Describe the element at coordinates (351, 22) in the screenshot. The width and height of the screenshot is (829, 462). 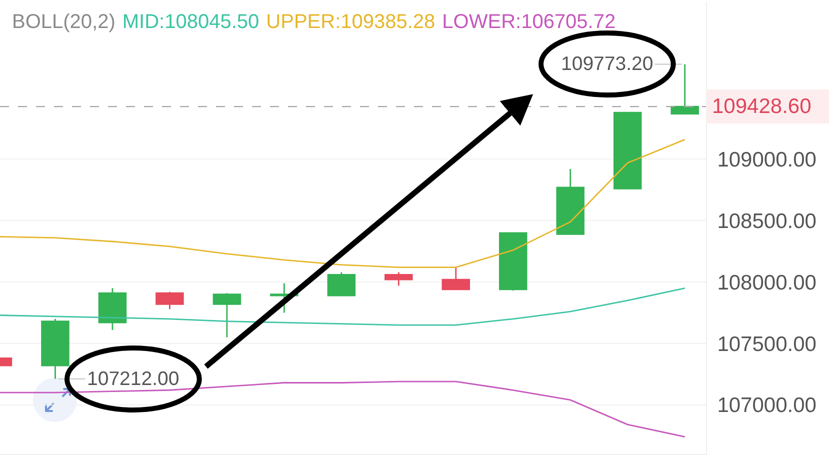
I see `text: UPPER:109385.28` at that location.